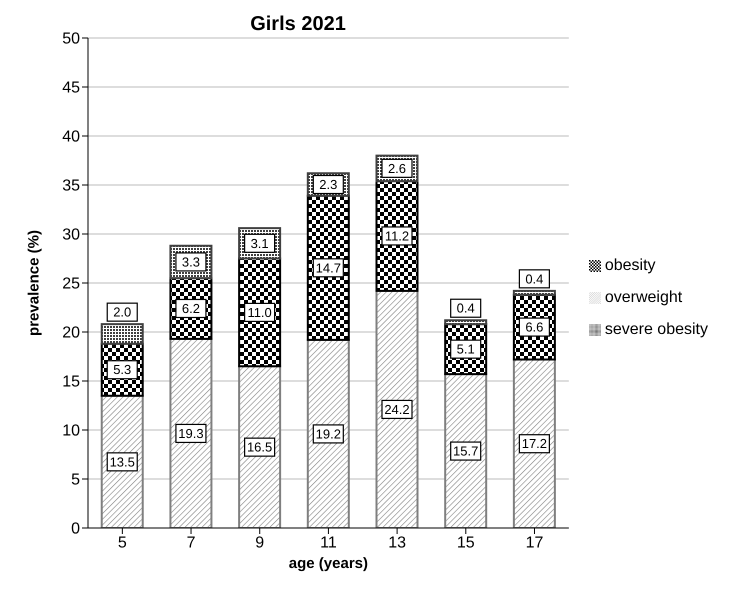 The image size is (736, 596). Describe the element at coordinates (328, 268) in the screenshot. I see `data-label: 14.7` at that location.